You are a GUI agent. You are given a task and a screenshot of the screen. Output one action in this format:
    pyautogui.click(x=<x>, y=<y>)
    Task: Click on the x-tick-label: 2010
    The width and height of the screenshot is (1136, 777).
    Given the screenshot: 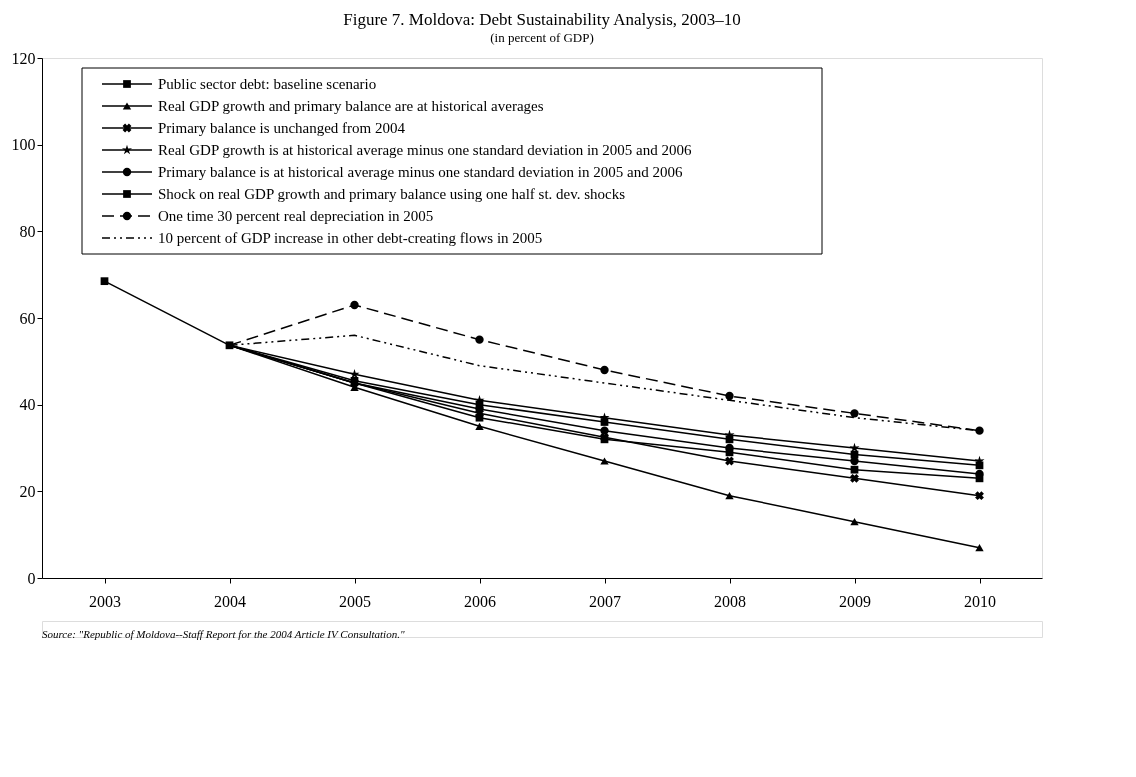 What is the action you would take?
    pyautogui.click(x=980, y=601)
    